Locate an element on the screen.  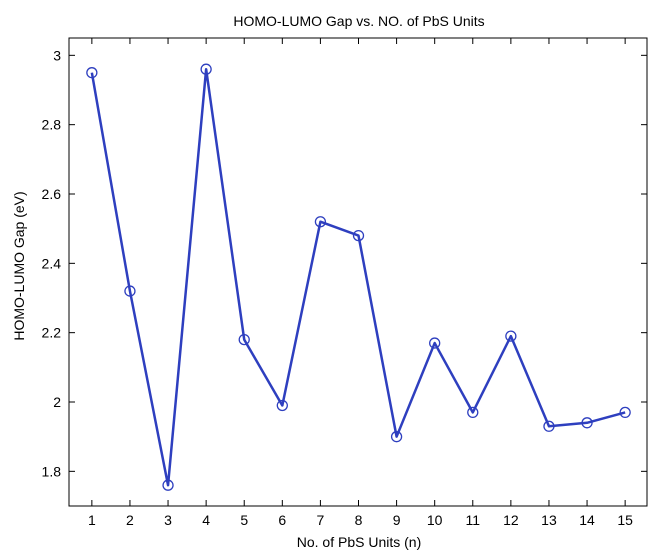
y-tick-label: 2.8 is located at coordinates (52, 125).